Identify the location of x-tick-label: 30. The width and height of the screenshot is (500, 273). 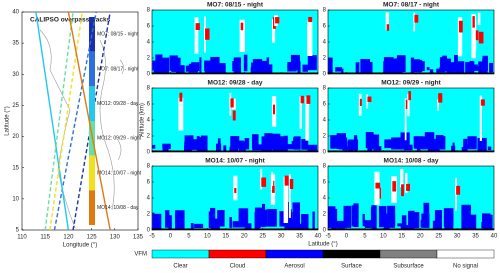
(457, 237).